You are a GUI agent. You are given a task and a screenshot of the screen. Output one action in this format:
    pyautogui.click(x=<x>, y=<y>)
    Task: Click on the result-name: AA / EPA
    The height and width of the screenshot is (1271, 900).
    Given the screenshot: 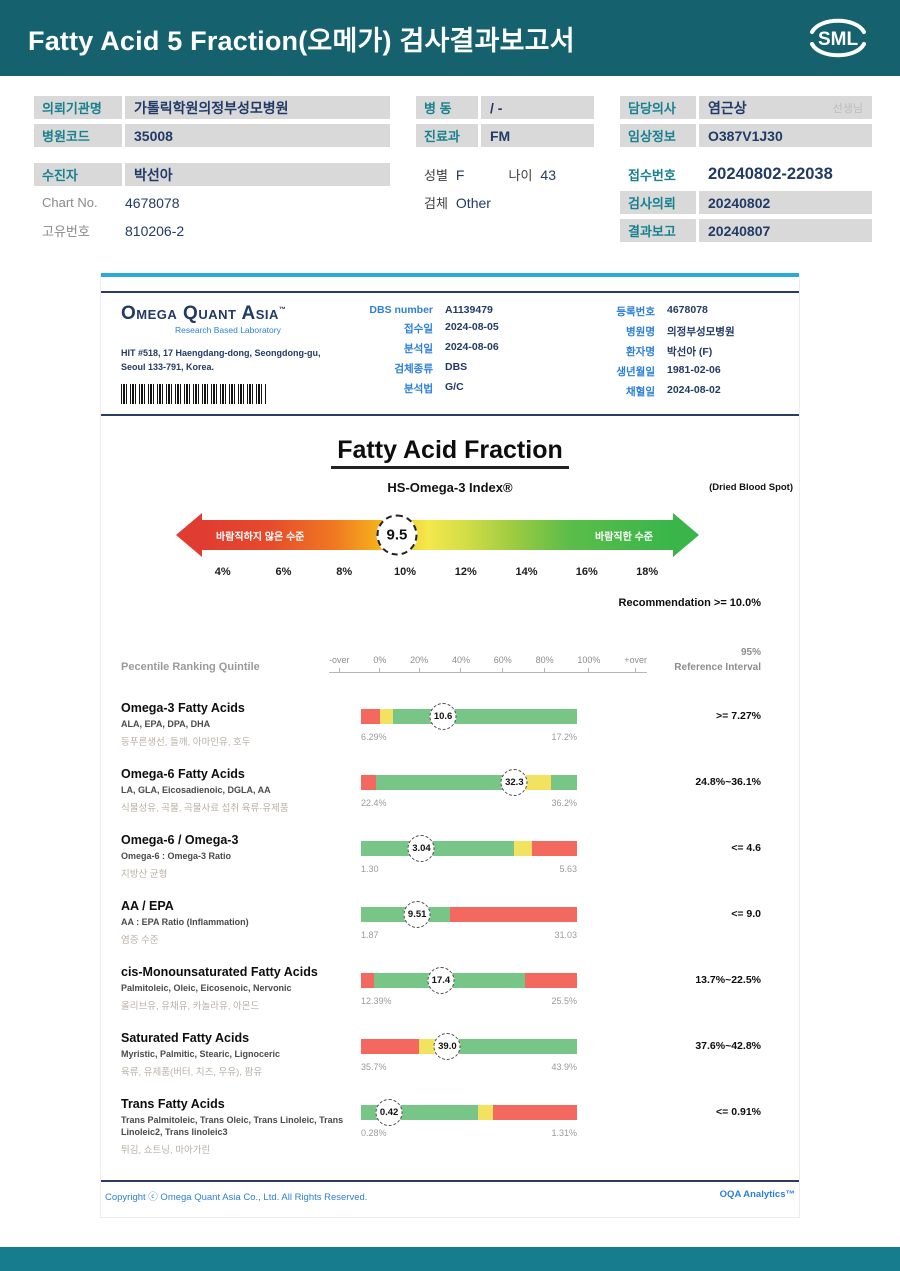 What is the action you would take?
    pyautogui.click(x=147, y=906)
    